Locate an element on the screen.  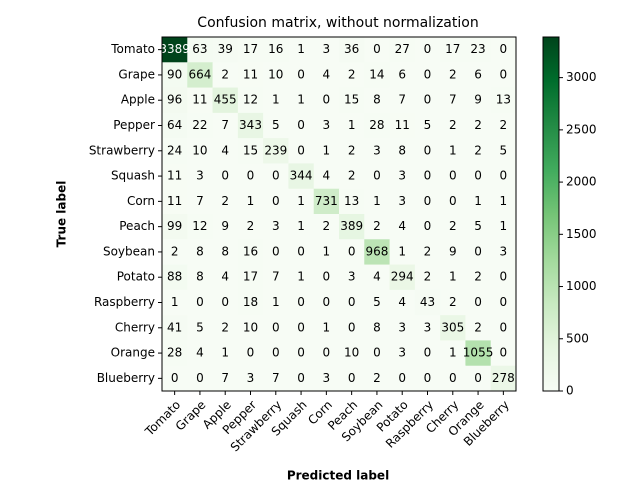
cell-label: 17 is located at coordinates (452, 49).